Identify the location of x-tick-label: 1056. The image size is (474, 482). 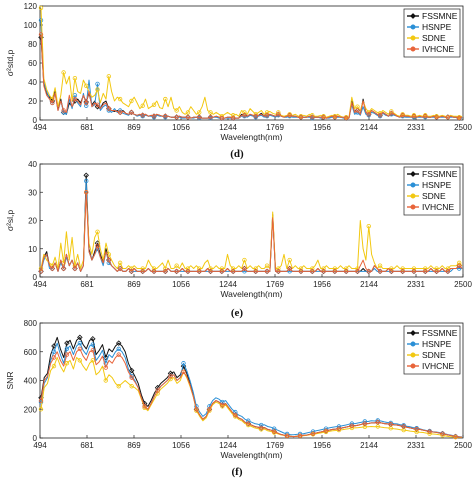
(181, 127).